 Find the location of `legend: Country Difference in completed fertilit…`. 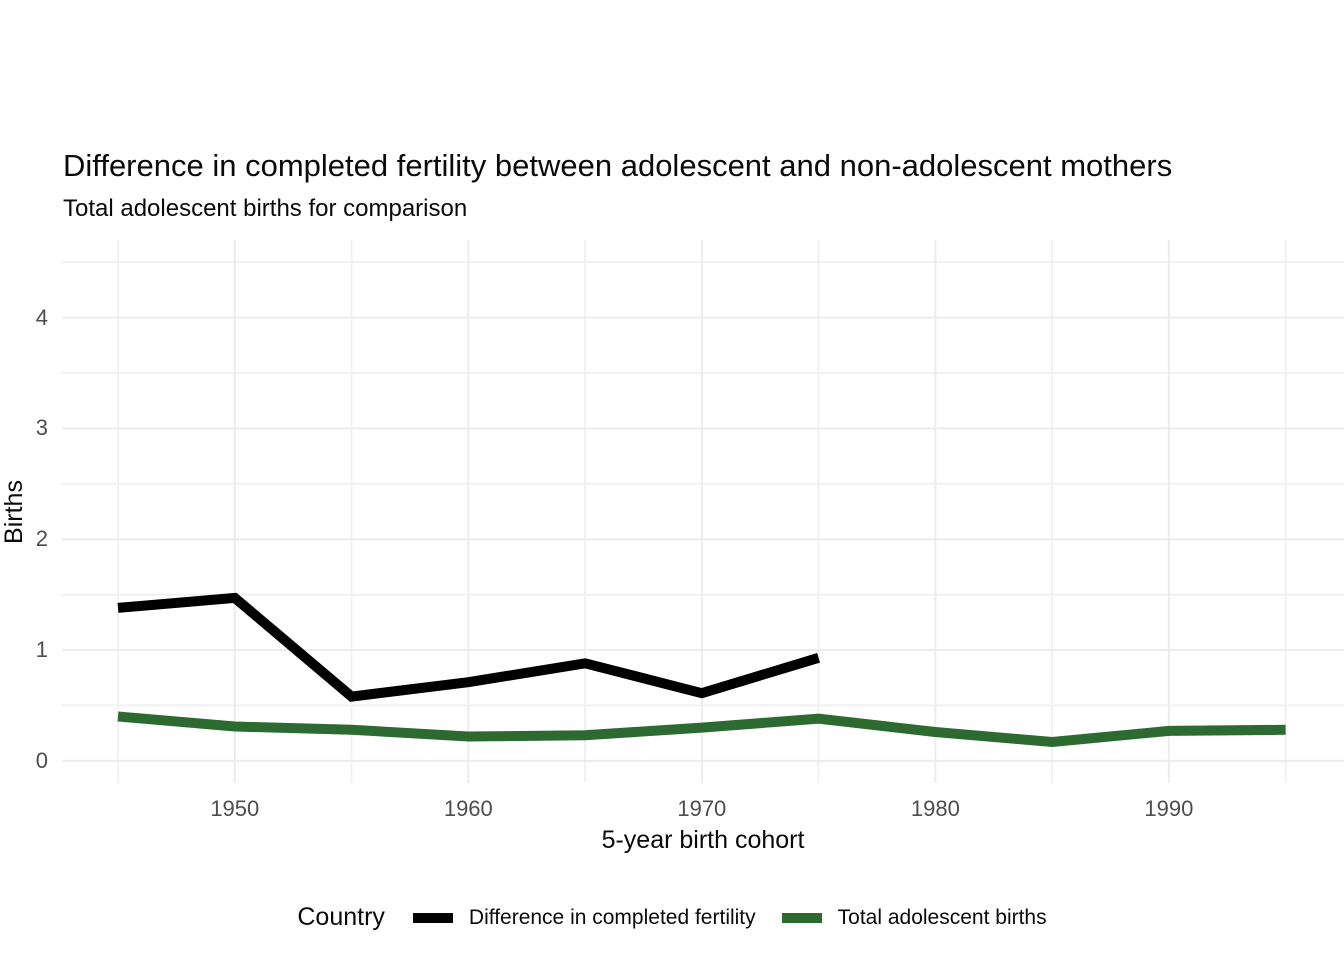

legend: Country Difference in completed fertilit… is located at coordinates (672, 917).